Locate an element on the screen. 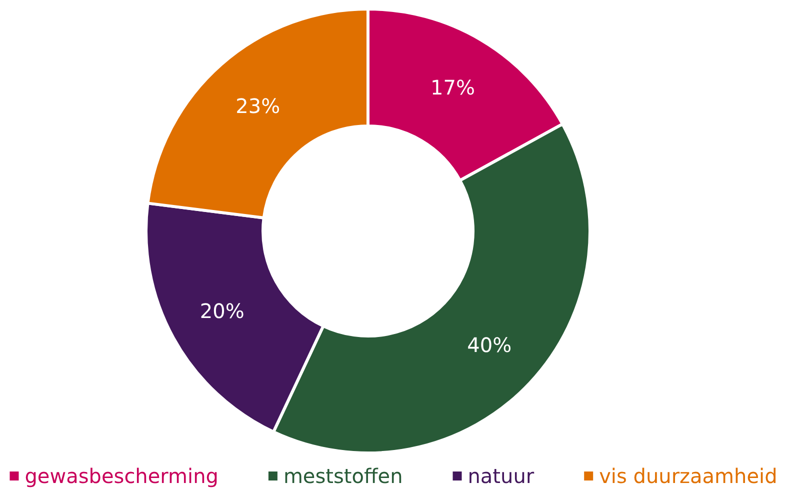 The width and height of the screenshot is (785, 493). data-label: 40% is located at coordinates (489, 344).